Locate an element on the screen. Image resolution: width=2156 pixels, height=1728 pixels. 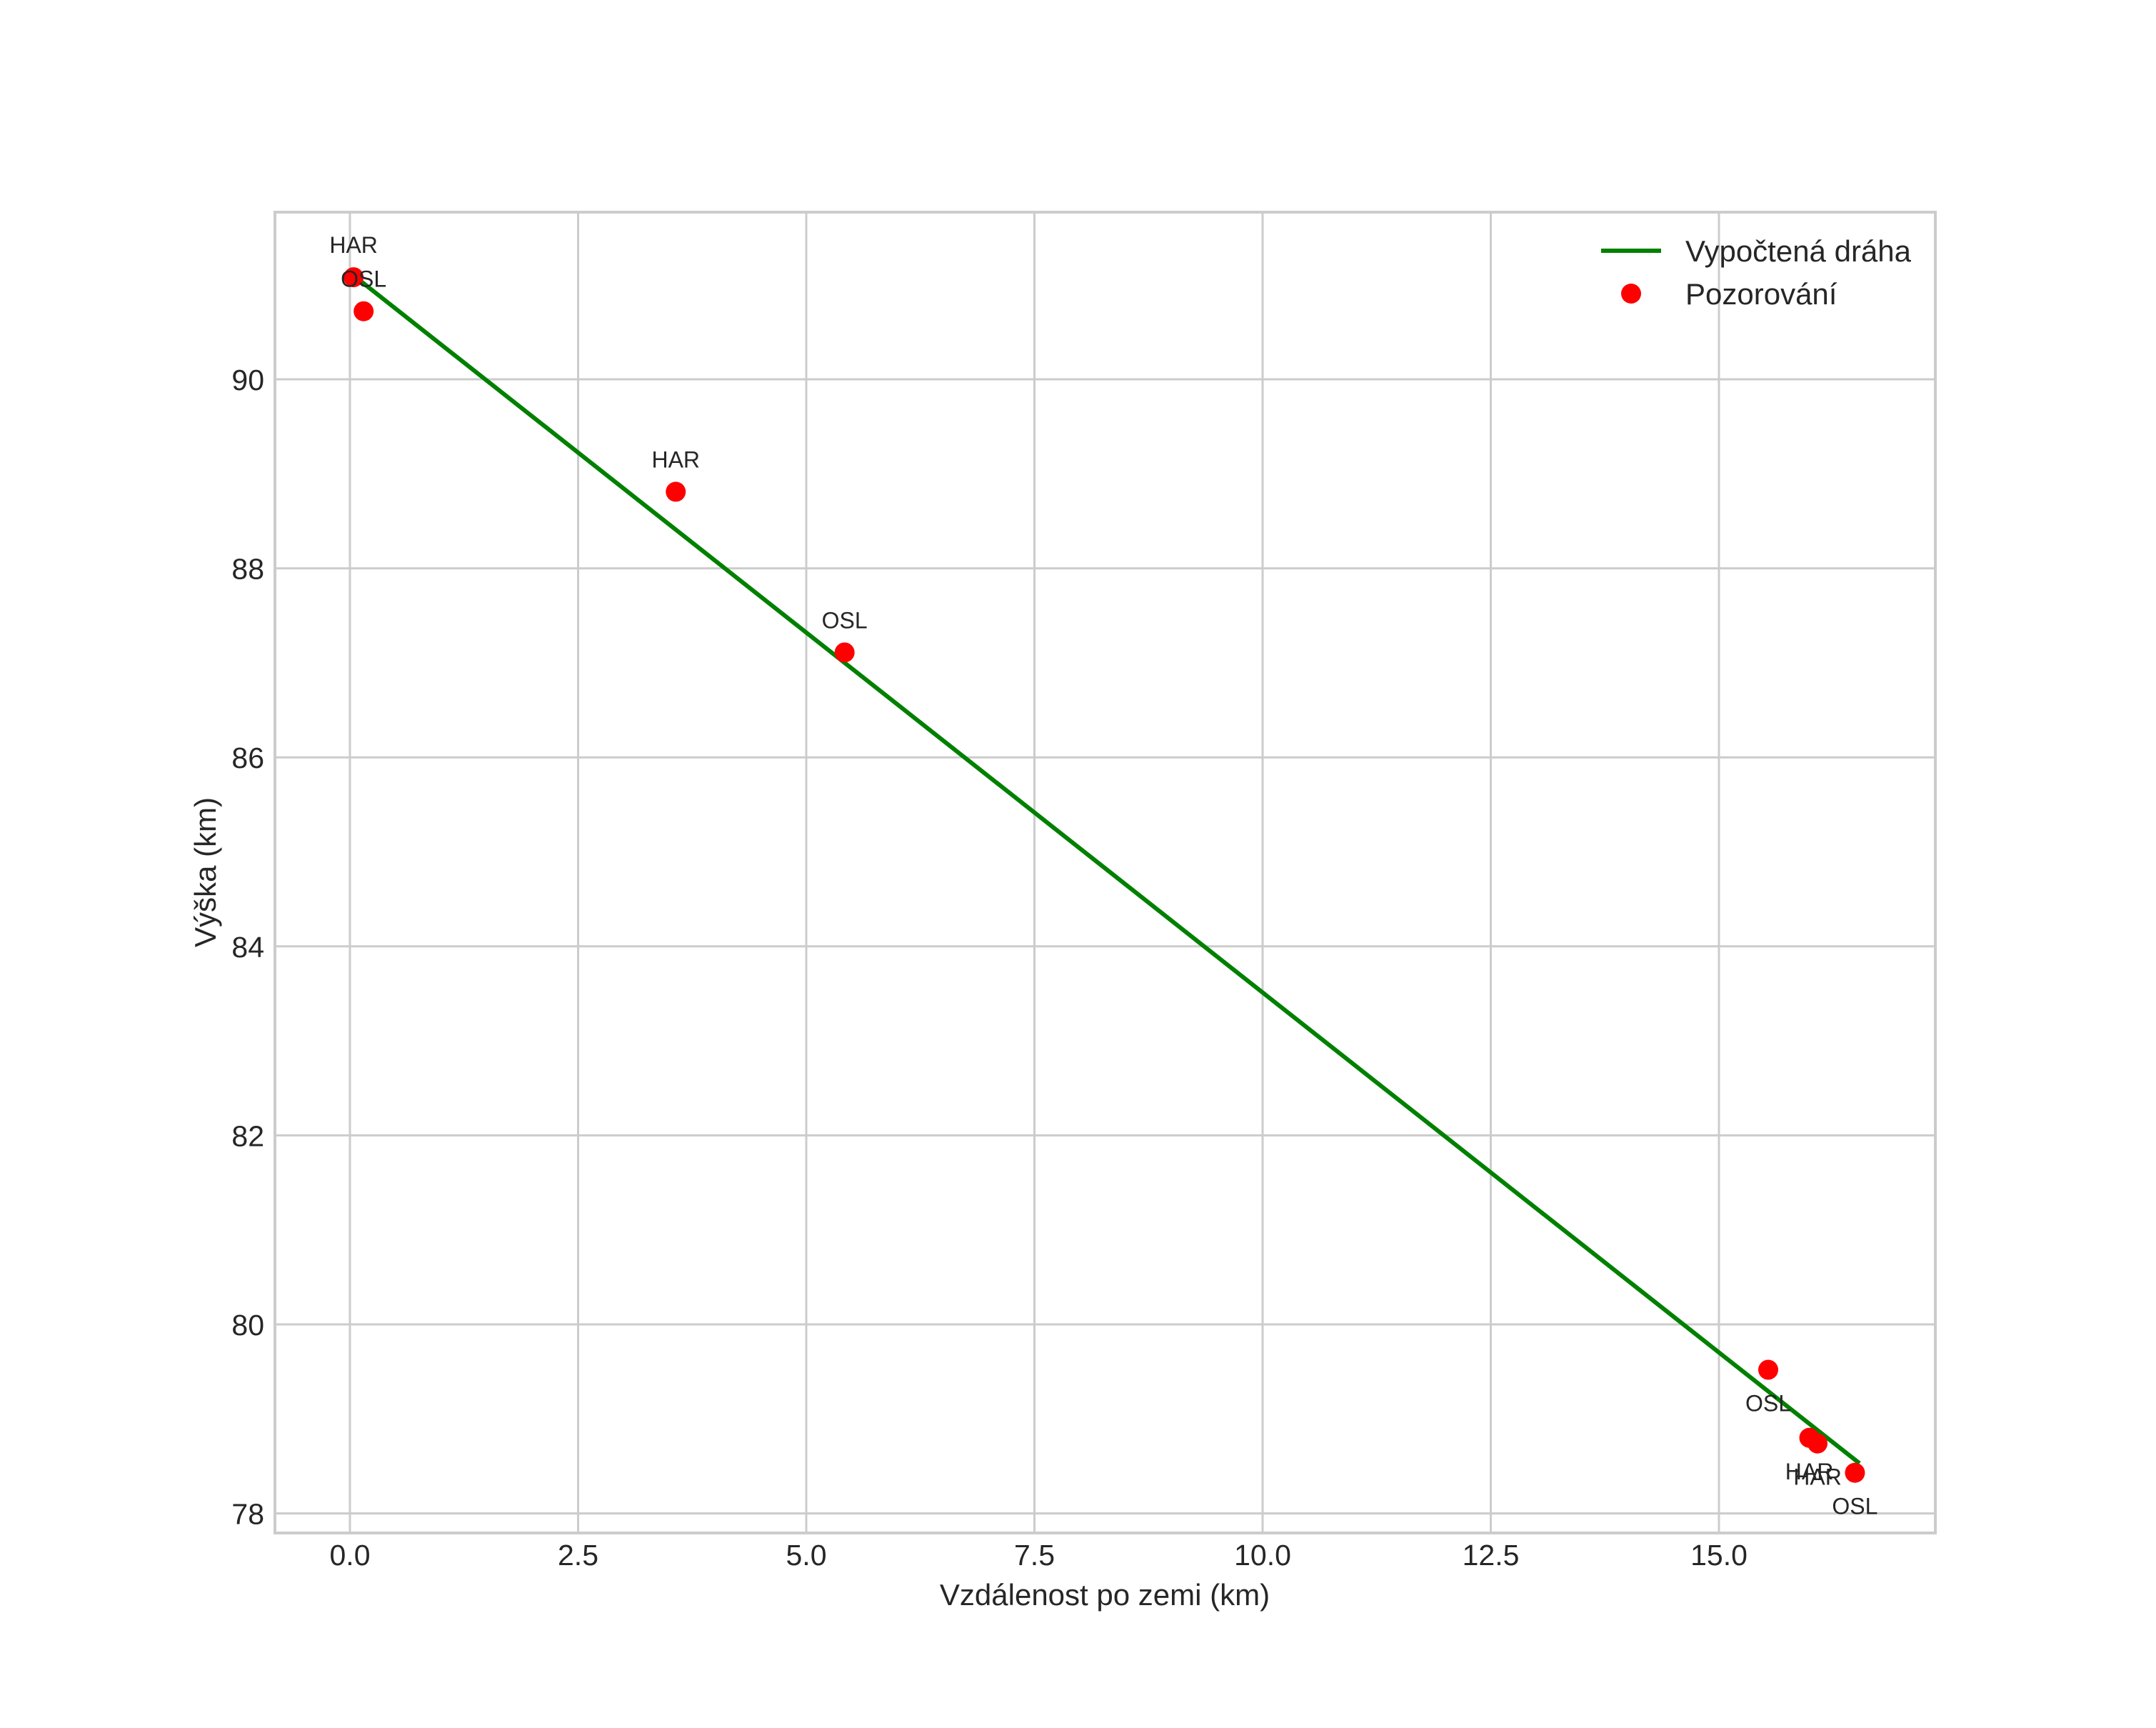
x-tick-label: 12.5 is located at coordinates (1492, 1555).